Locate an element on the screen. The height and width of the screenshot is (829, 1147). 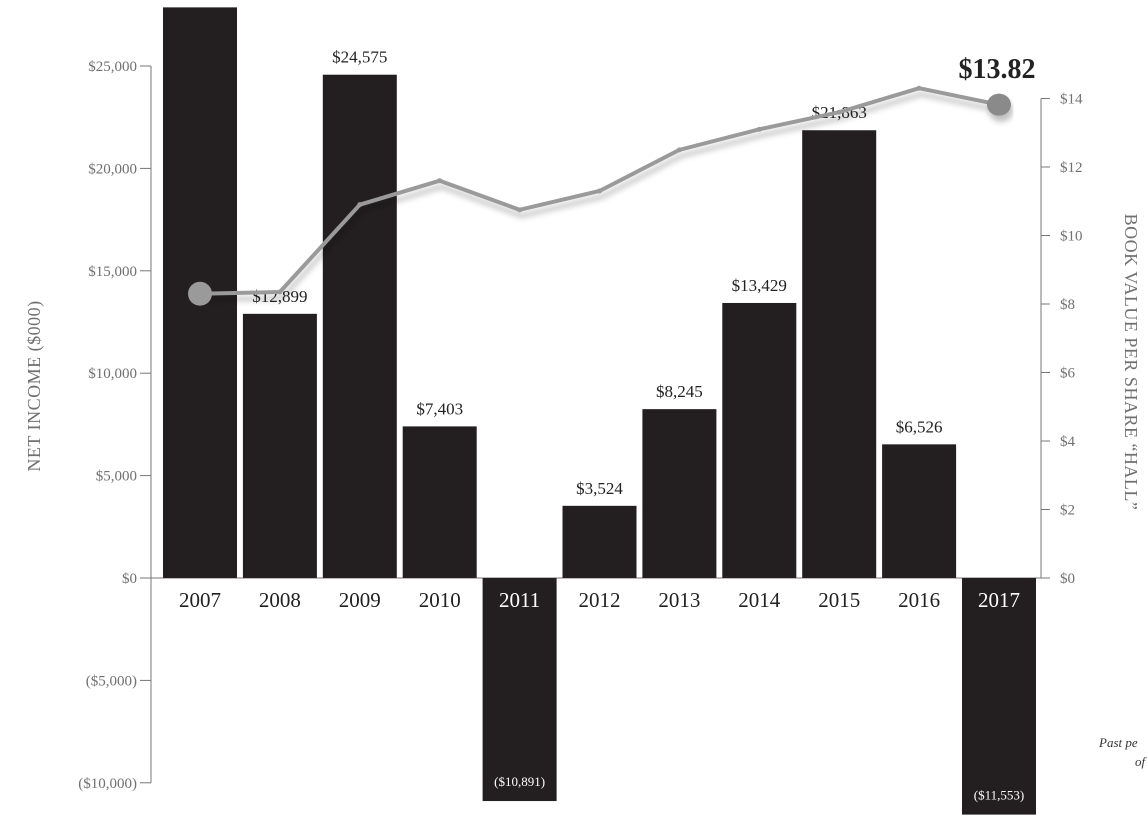
bar-2015 is located at coordinates (839, 354).